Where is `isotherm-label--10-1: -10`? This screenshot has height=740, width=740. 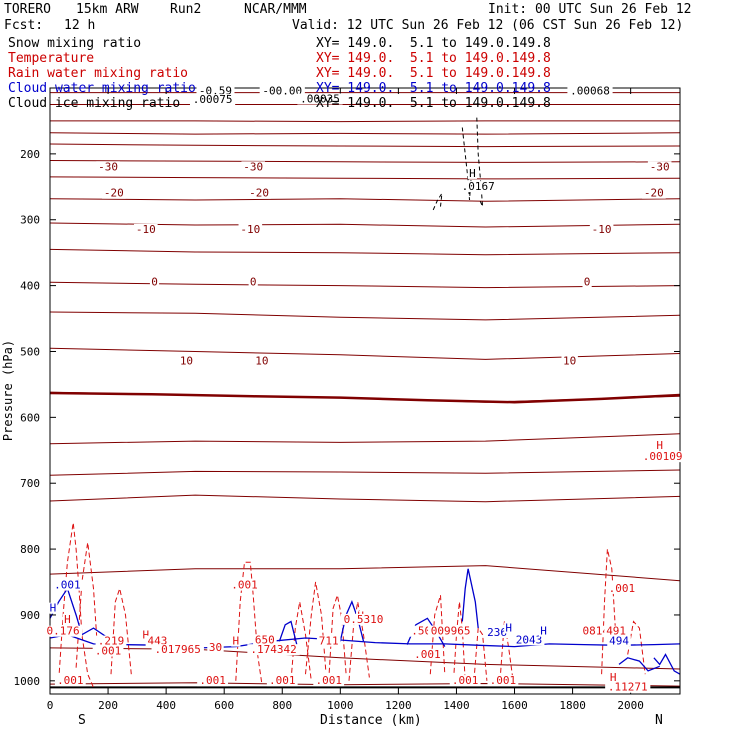 isotherm-label--10-1: -10 is located at coordinates (250, 229).